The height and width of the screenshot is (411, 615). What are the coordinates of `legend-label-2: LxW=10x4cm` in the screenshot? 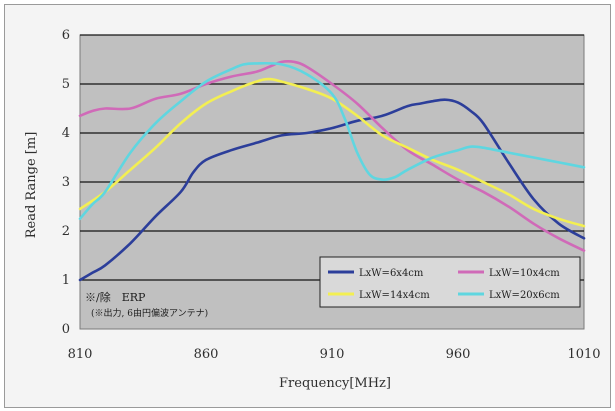 It's located at (524, 273).